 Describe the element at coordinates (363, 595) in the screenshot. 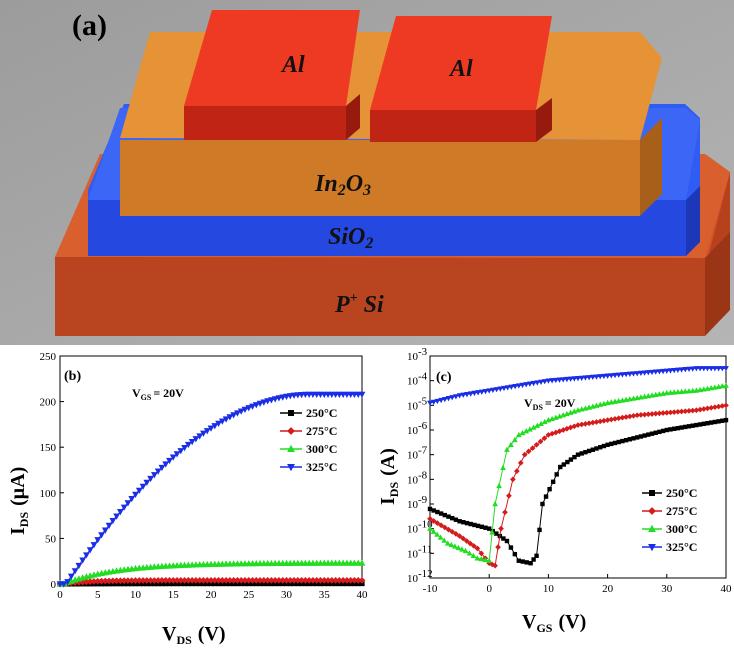

I see `x-tick-label: 40` at that location.